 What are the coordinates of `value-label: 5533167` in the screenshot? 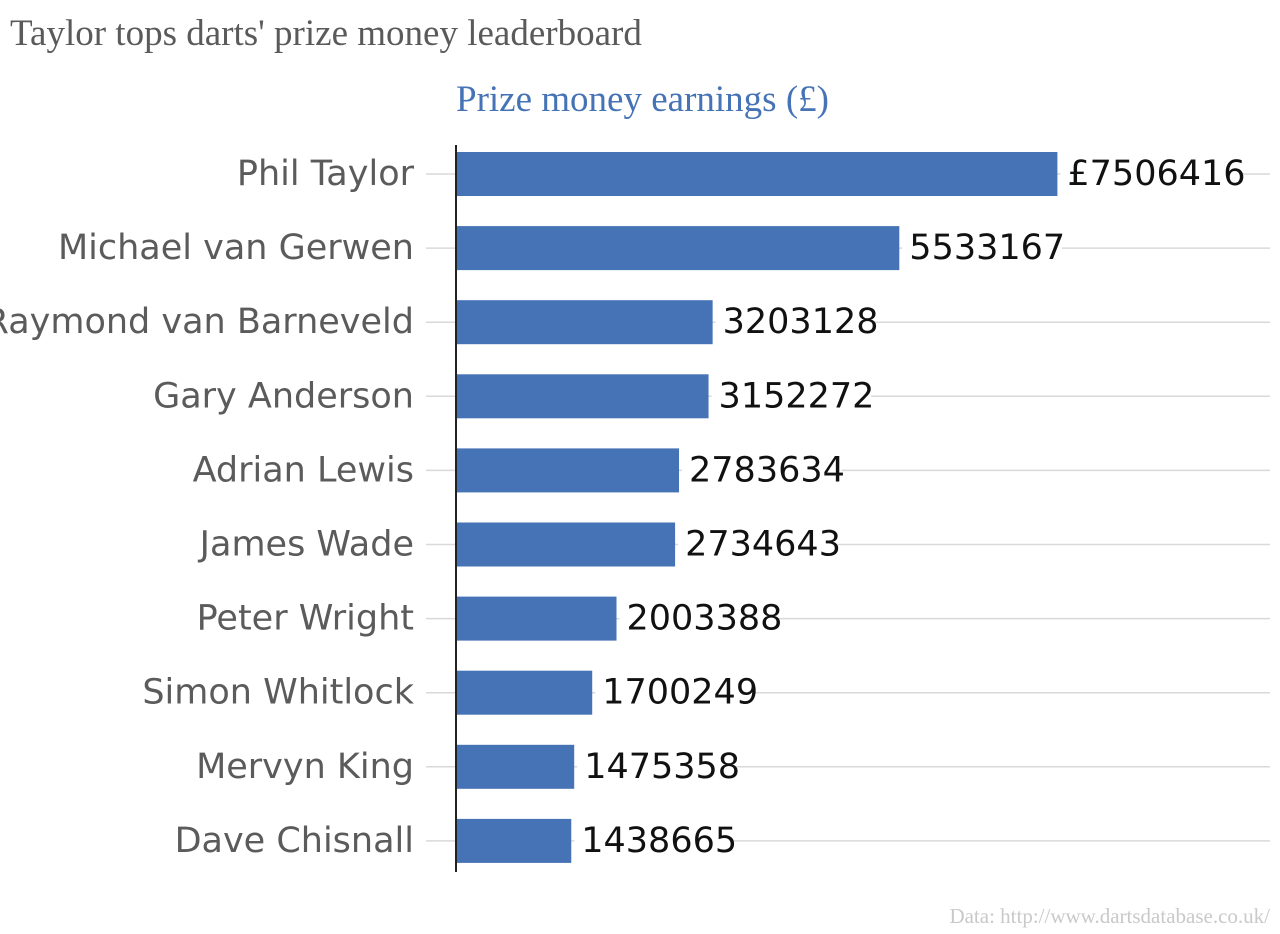 It's located at (987, 248).